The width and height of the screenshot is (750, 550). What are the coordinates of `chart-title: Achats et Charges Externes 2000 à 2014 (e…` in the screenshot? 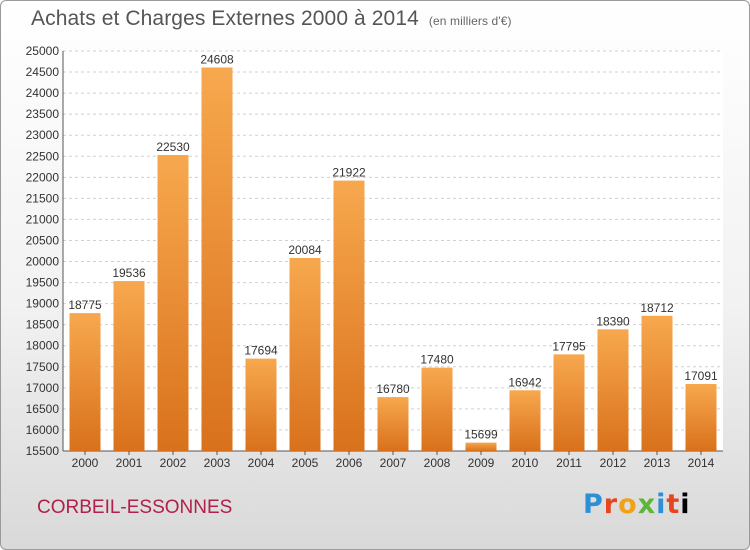 It's located at (271, 19).